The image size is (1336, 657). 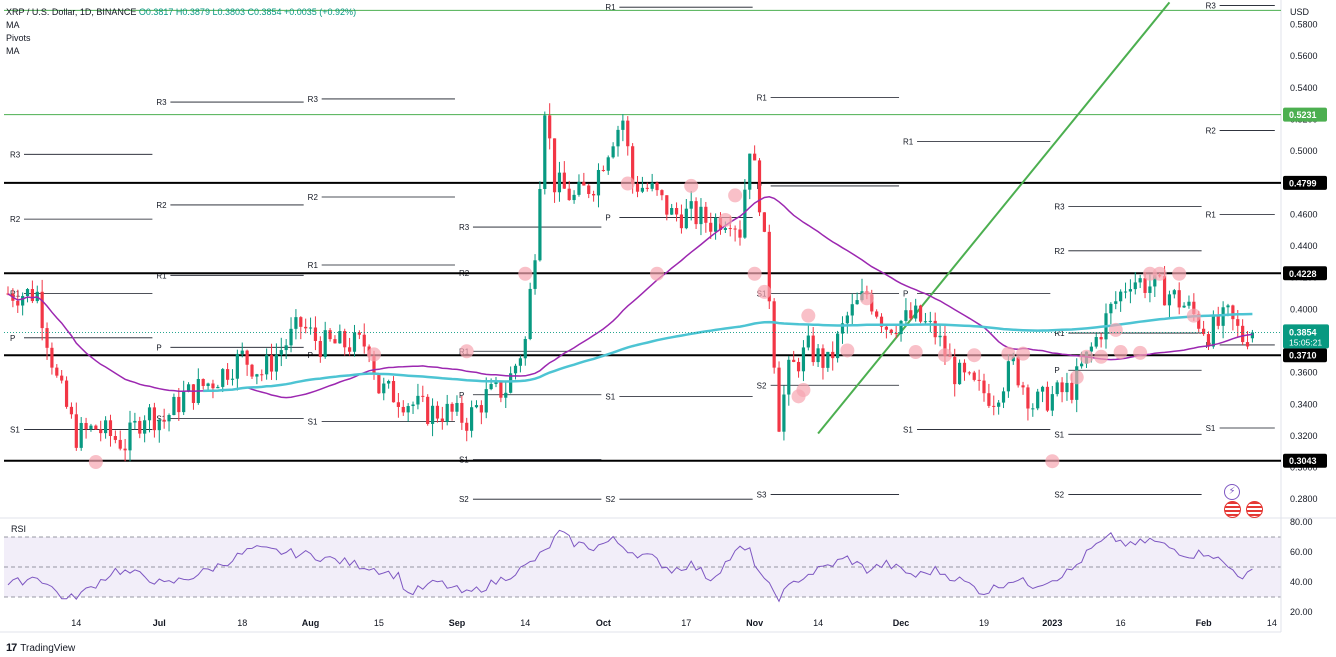 What do you see at coordinates (1305, 273) in the screenshot?
I see `price-badge` at bounding box center [1305, 273].